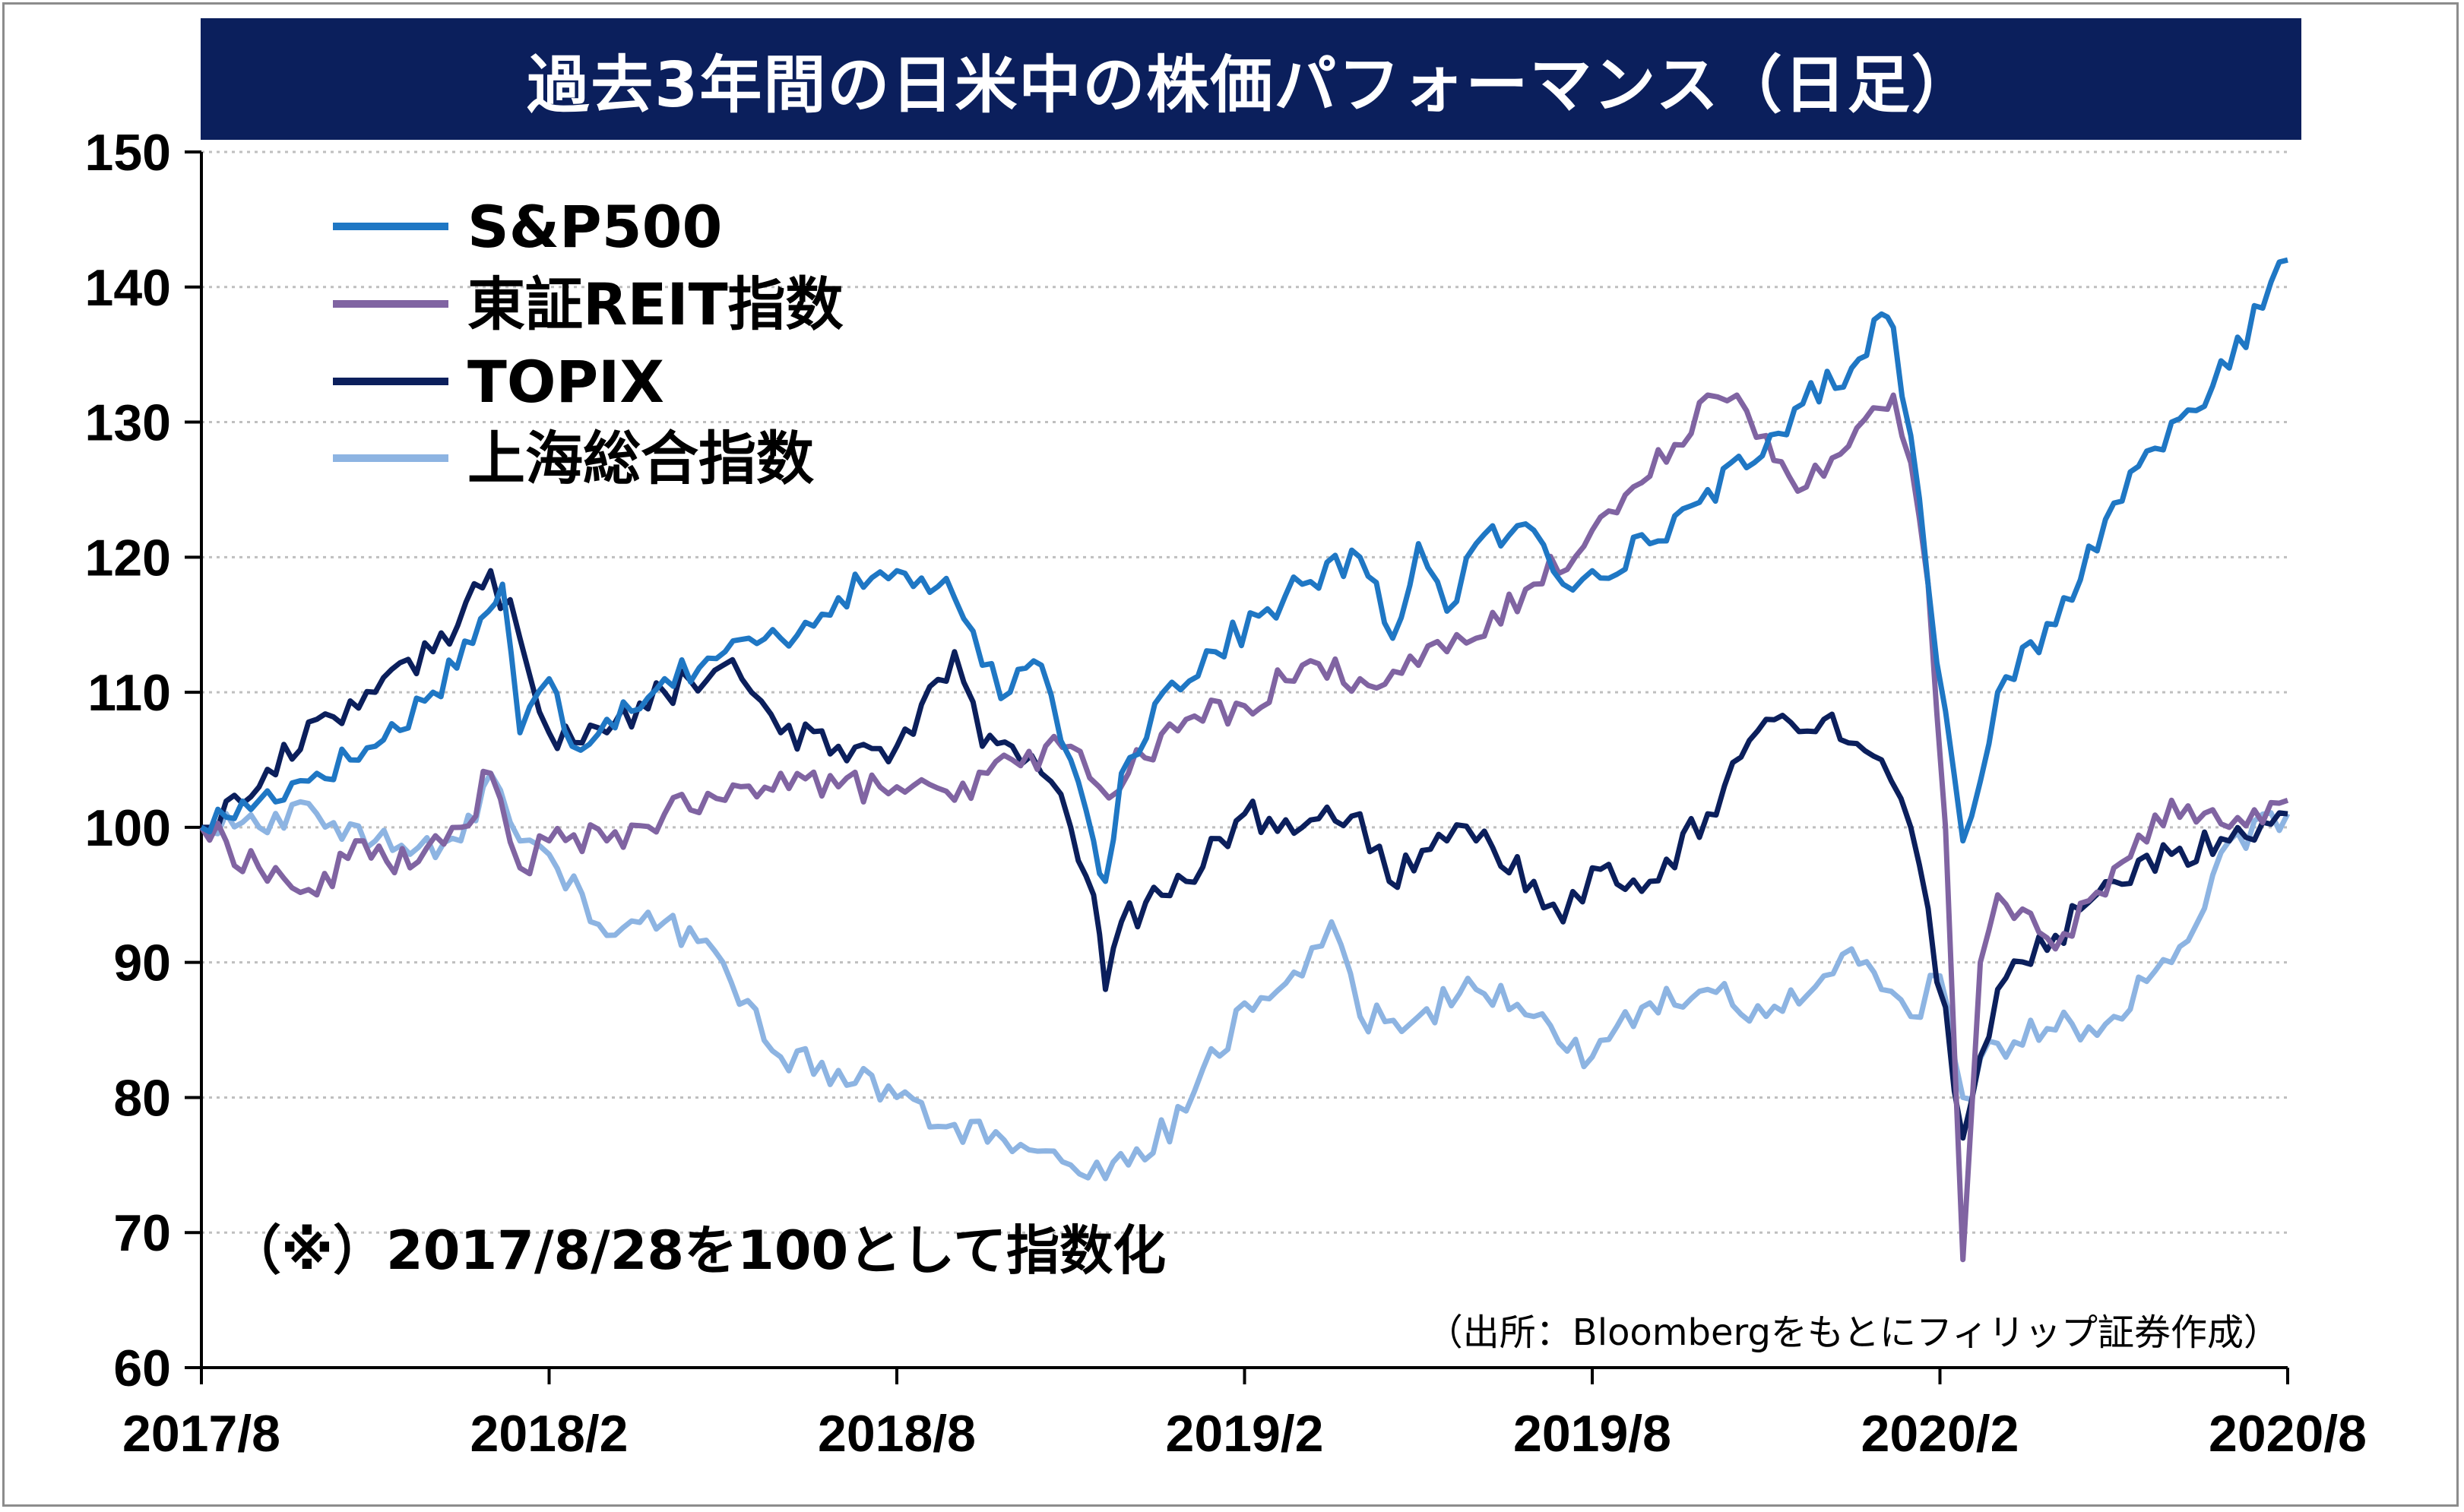 Image resolution: width=2464 pixels, height=1512 pixels. What do you see at coordinates (640, 458) in the screenshot?
I see `legend-label: 上海総合指数` at bounding box center [640, 458].